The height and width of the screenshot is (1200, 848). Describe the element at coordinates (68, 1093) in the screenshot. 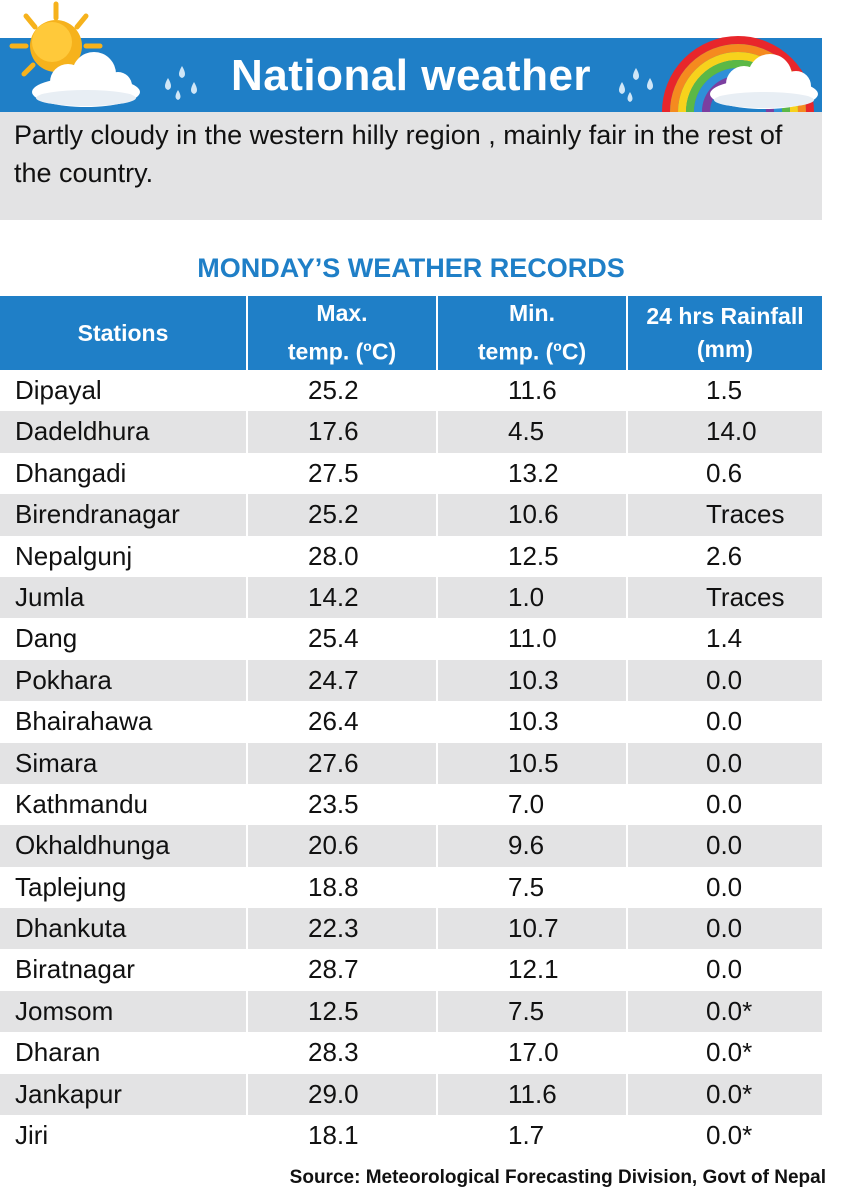

I see `station-cell: Jankapur` at that location.